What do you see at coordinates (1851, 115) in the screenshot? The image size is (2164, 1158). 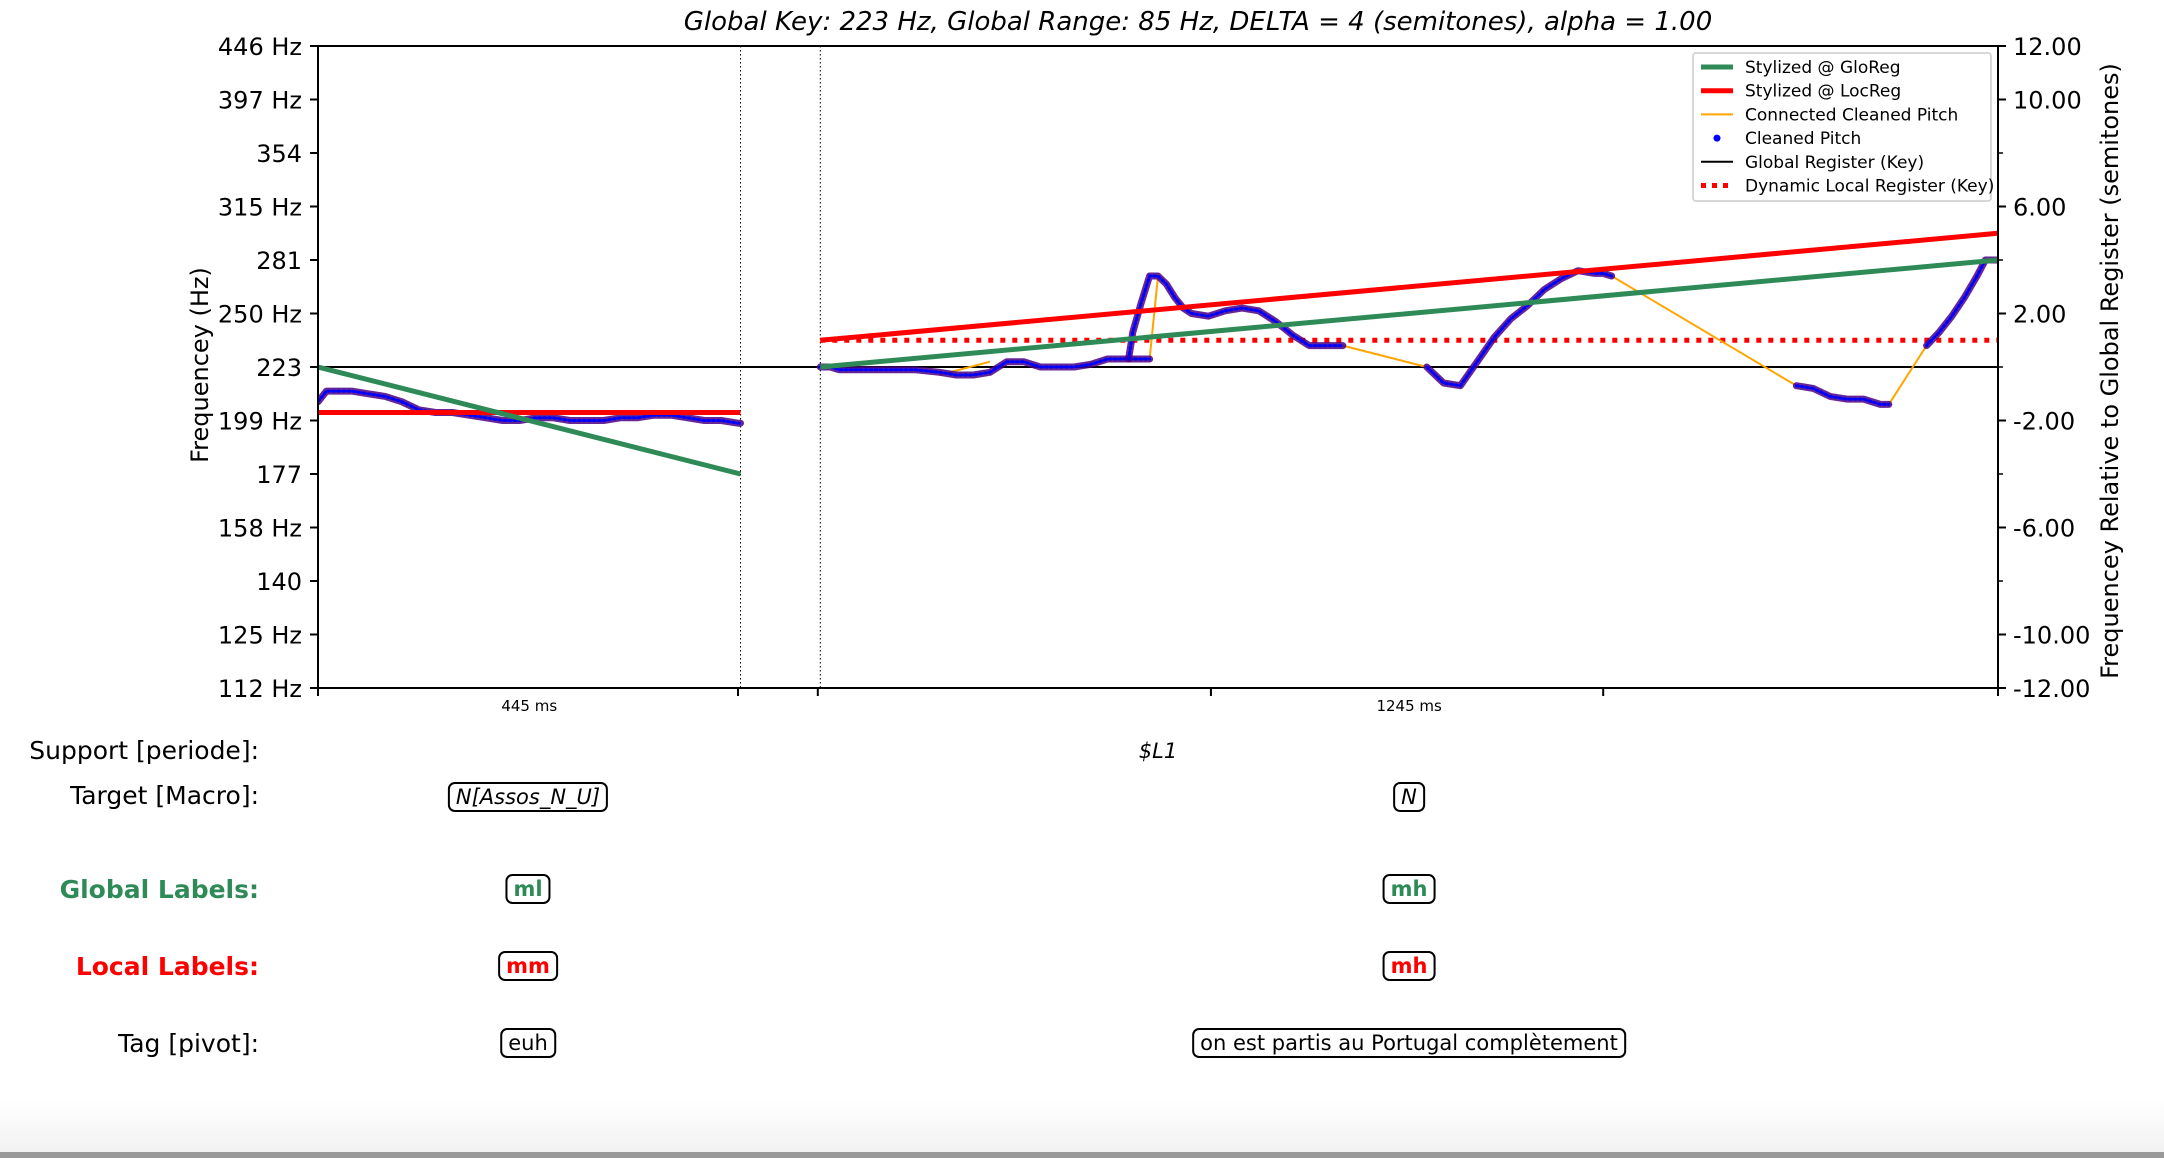 I see `legend-label: Connected Cleaned Pitch` at bounding box center [1851, 115].